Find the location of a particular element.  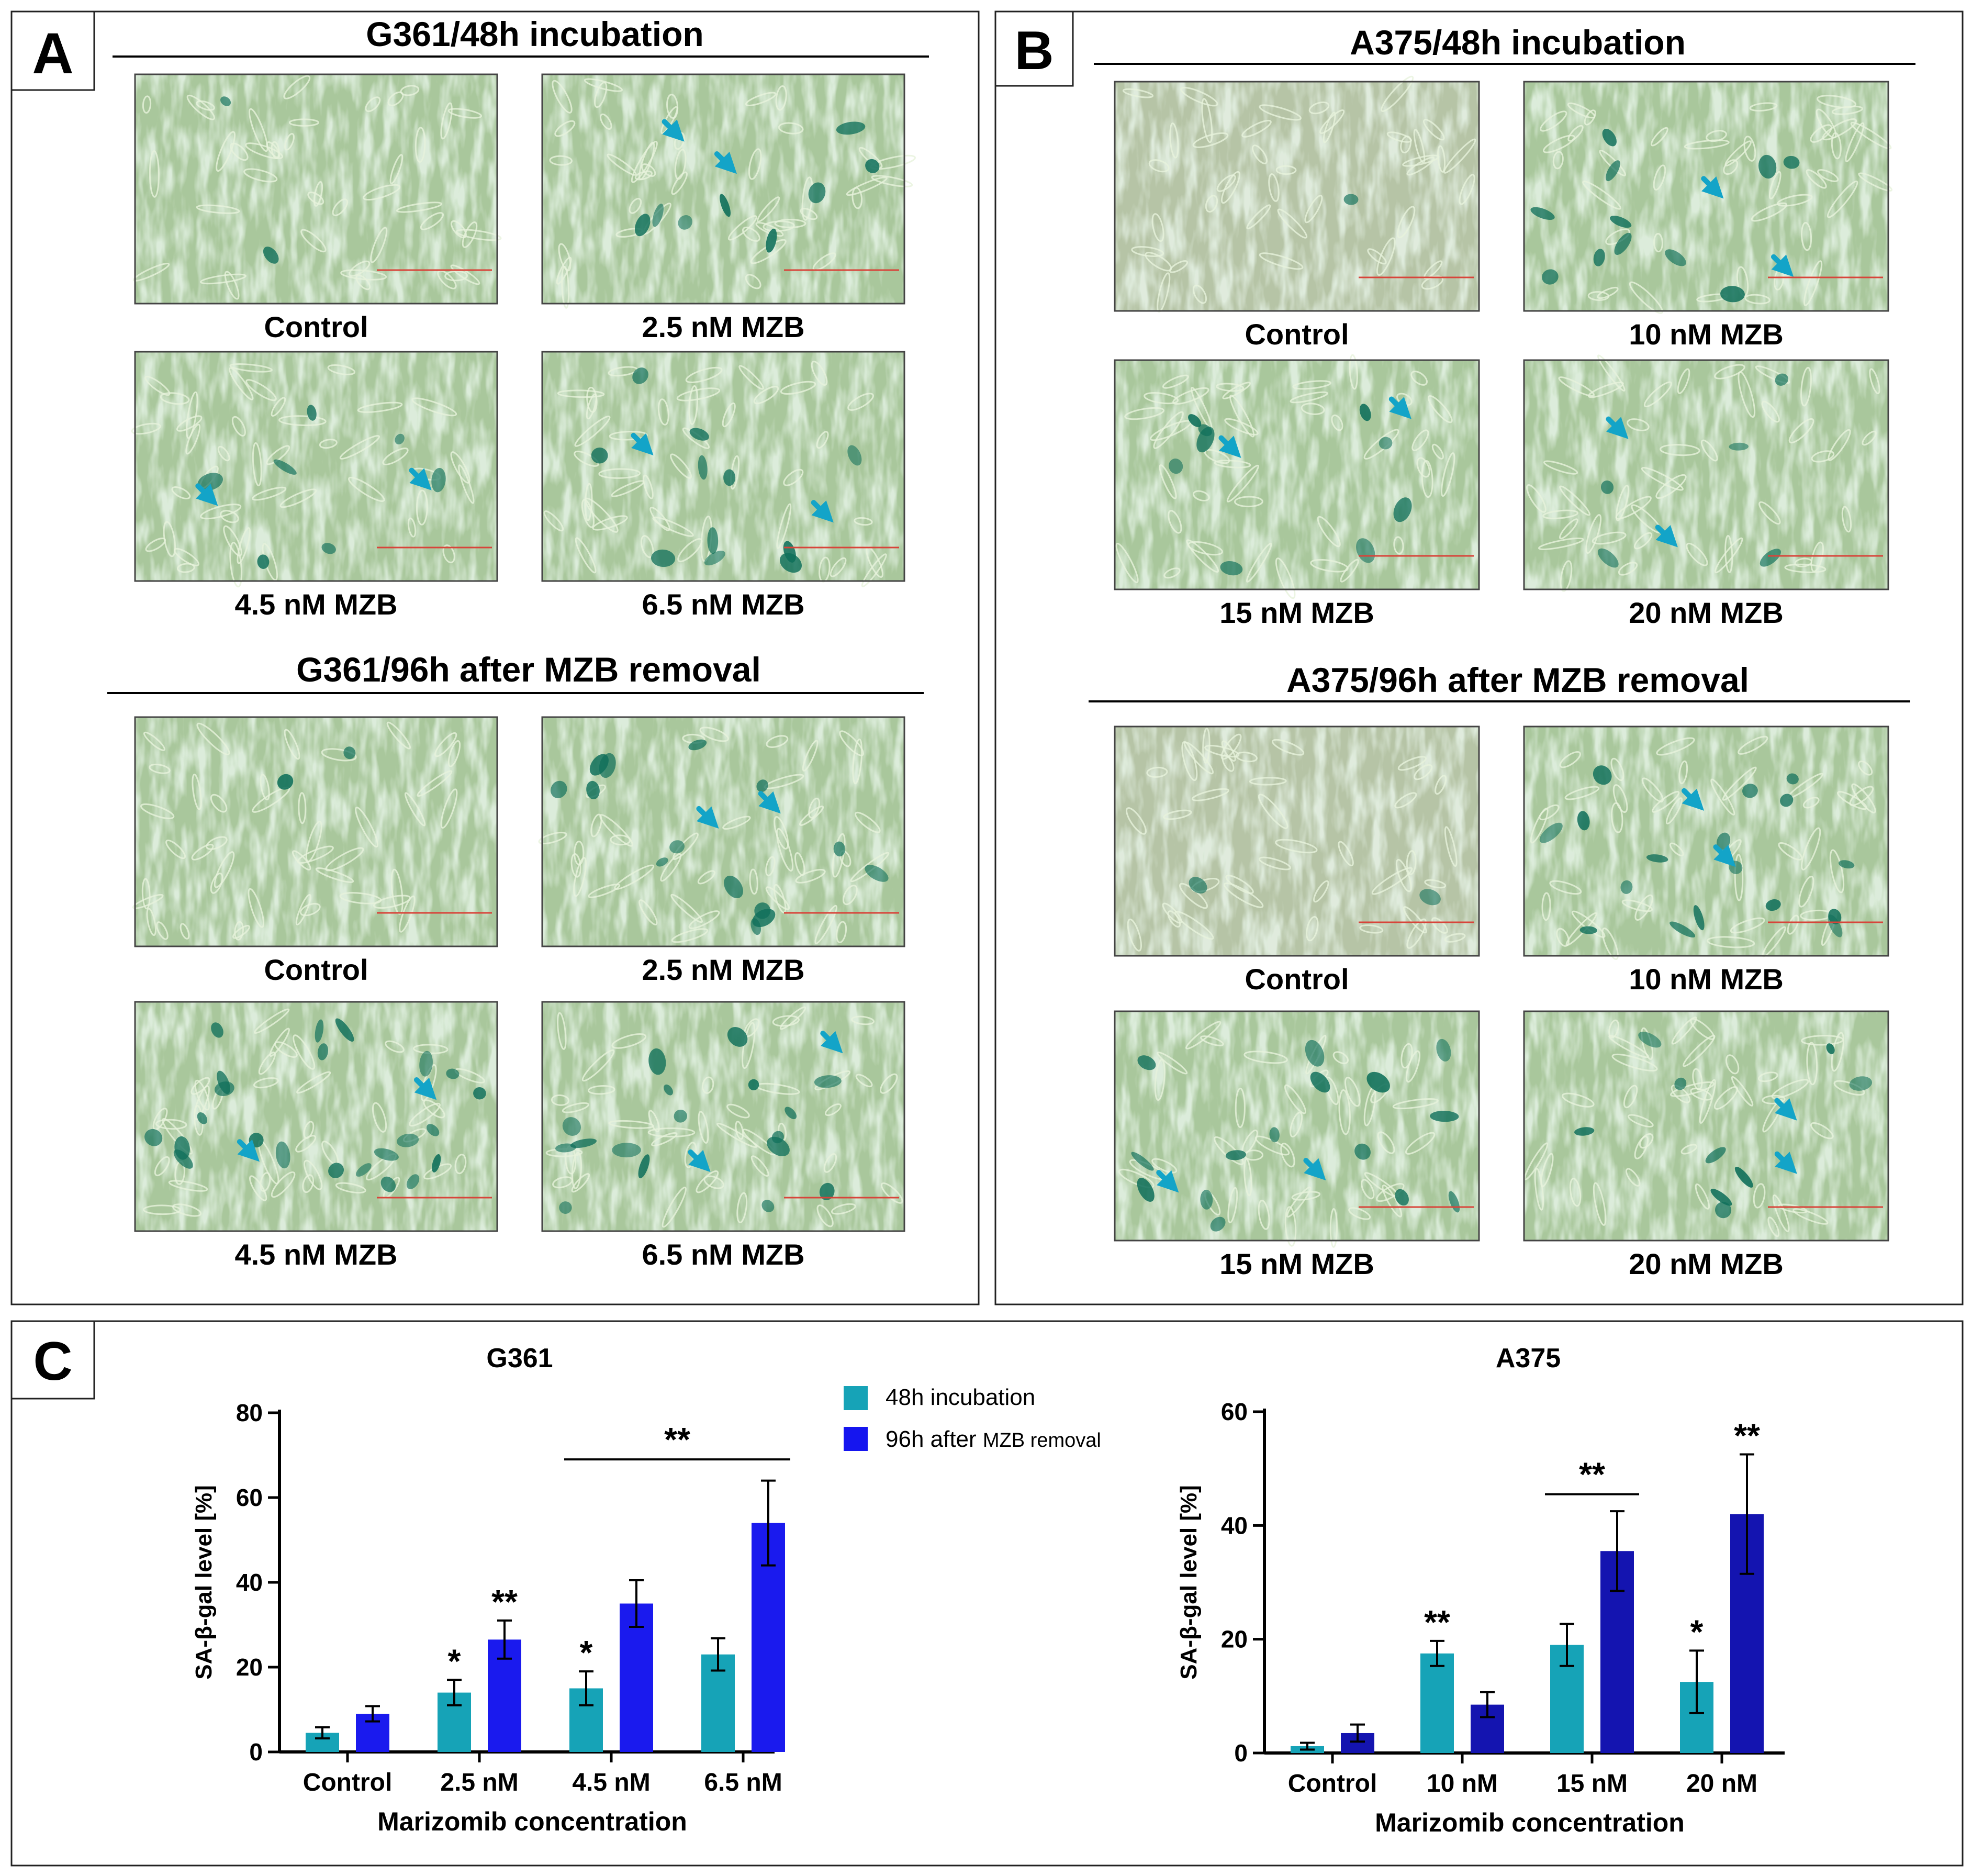

panel-b-section-2-title: A375/96h after MZB removal is located at coordinates (1517, 680).